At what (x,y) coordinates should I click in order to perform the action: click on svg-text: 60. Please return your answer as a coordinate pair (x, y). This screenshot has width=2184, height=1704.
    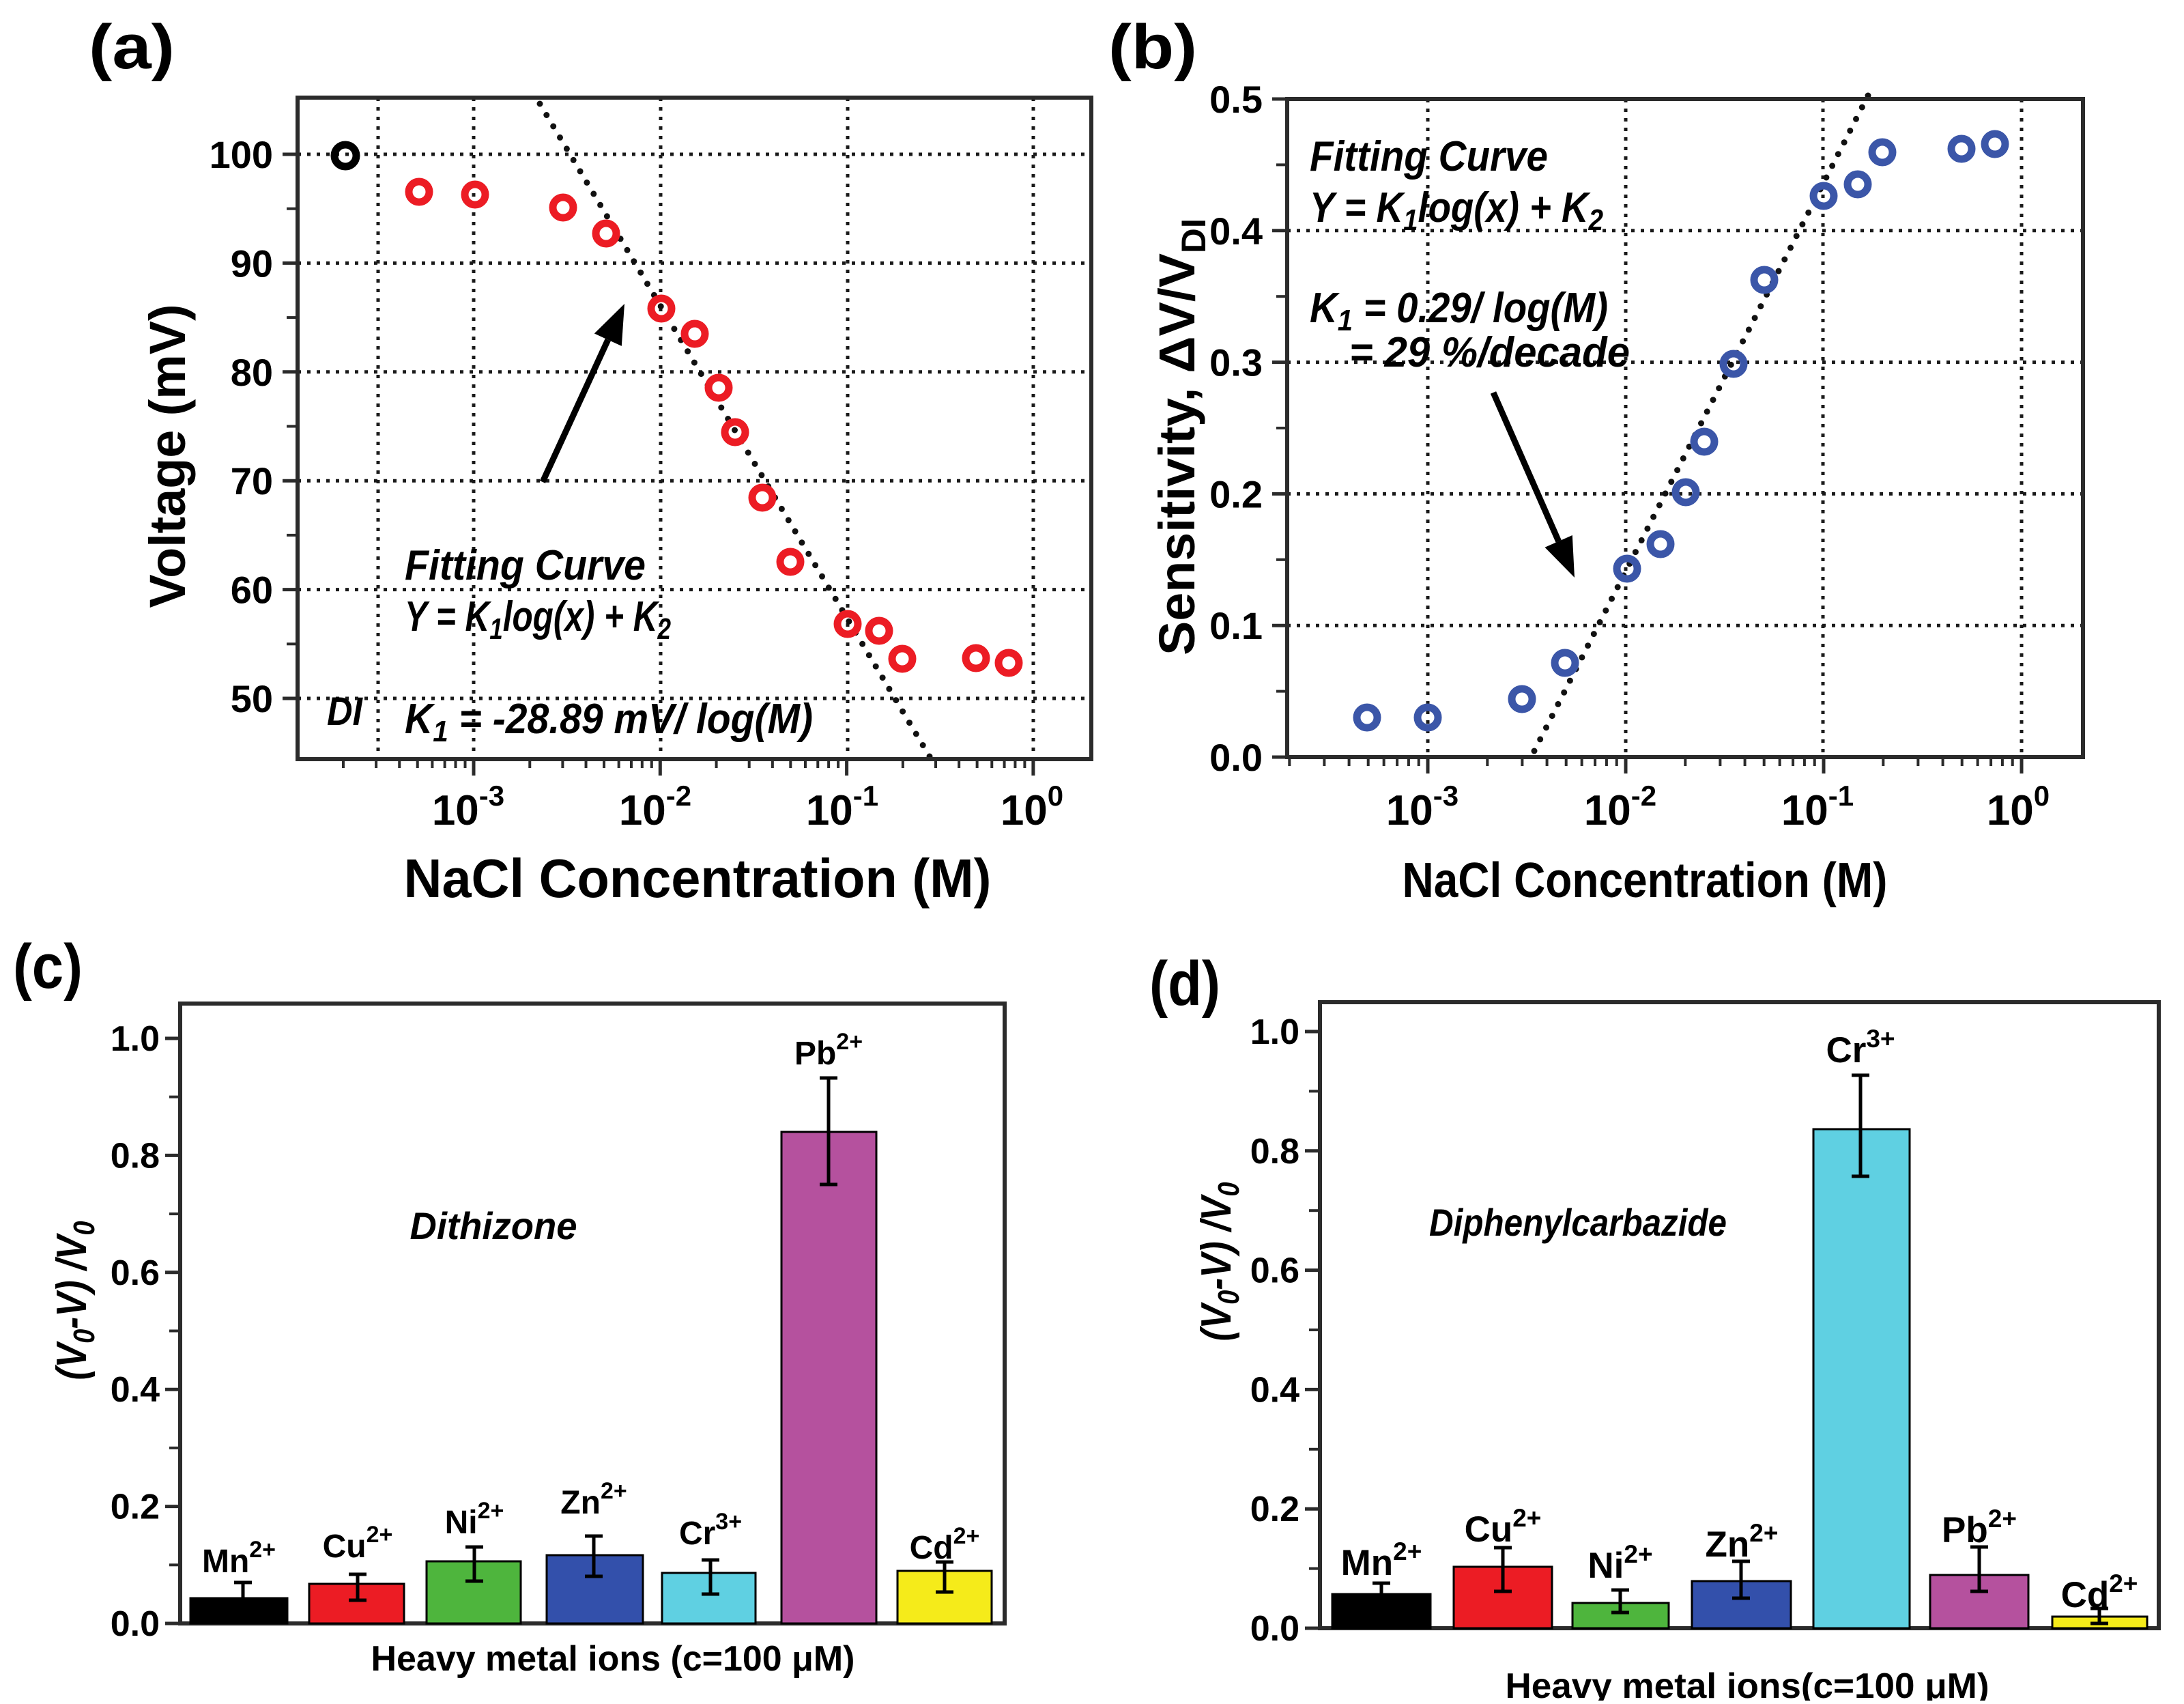
    Looking at the image, I should click on (252, 590).